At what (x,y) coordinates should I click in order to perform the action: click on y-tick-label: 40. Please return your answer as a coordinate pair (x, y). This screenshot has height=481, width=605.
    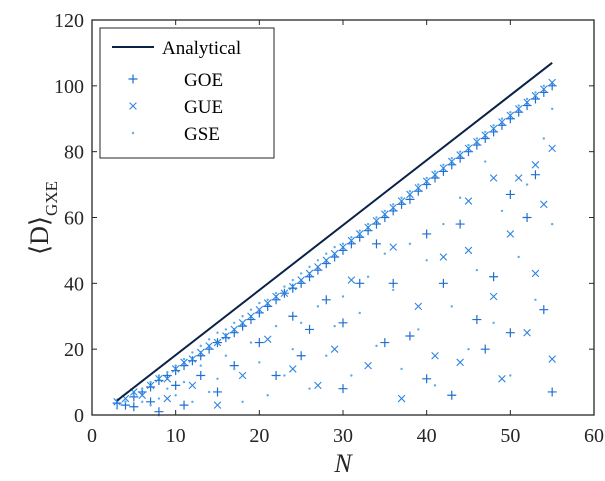
    Looking at the image, I should click on (74, 284).